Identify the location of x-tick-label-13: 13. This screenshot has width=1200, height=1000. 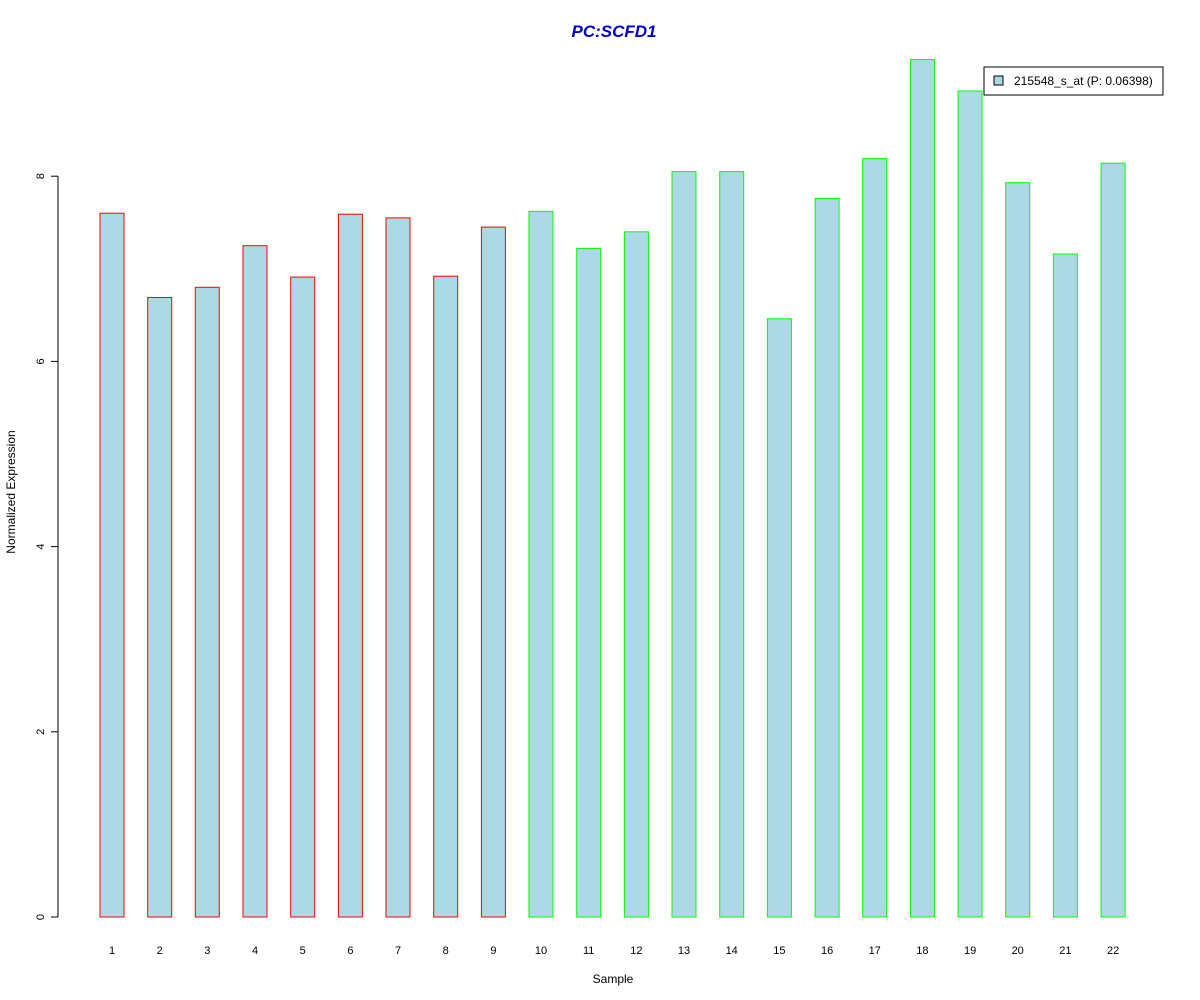
(684, 951).